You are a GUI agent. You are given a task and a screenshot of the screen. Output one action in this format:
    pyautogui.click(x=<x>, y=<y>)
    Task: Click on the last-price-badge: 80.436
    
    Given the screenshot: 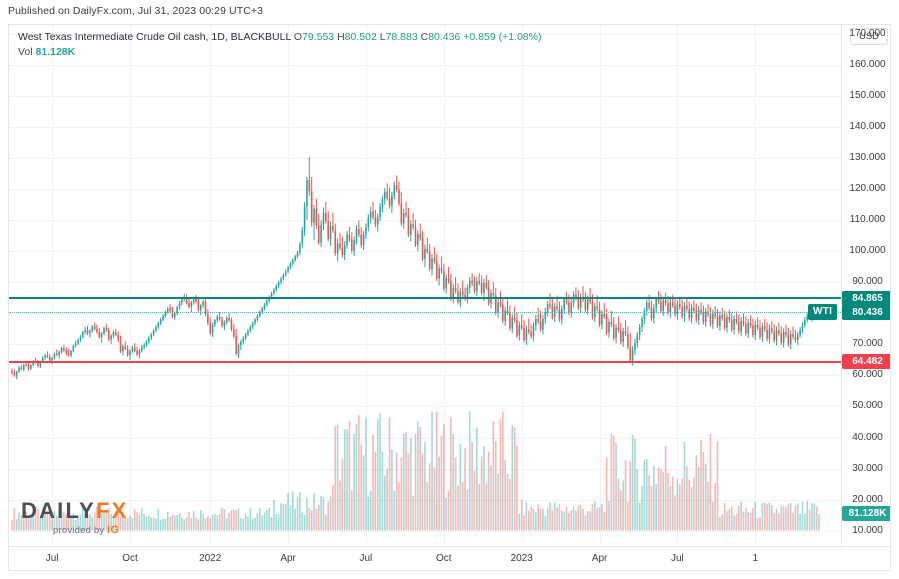 What is the action you would take?
    pyautogui.click(x=866, y=312)
    